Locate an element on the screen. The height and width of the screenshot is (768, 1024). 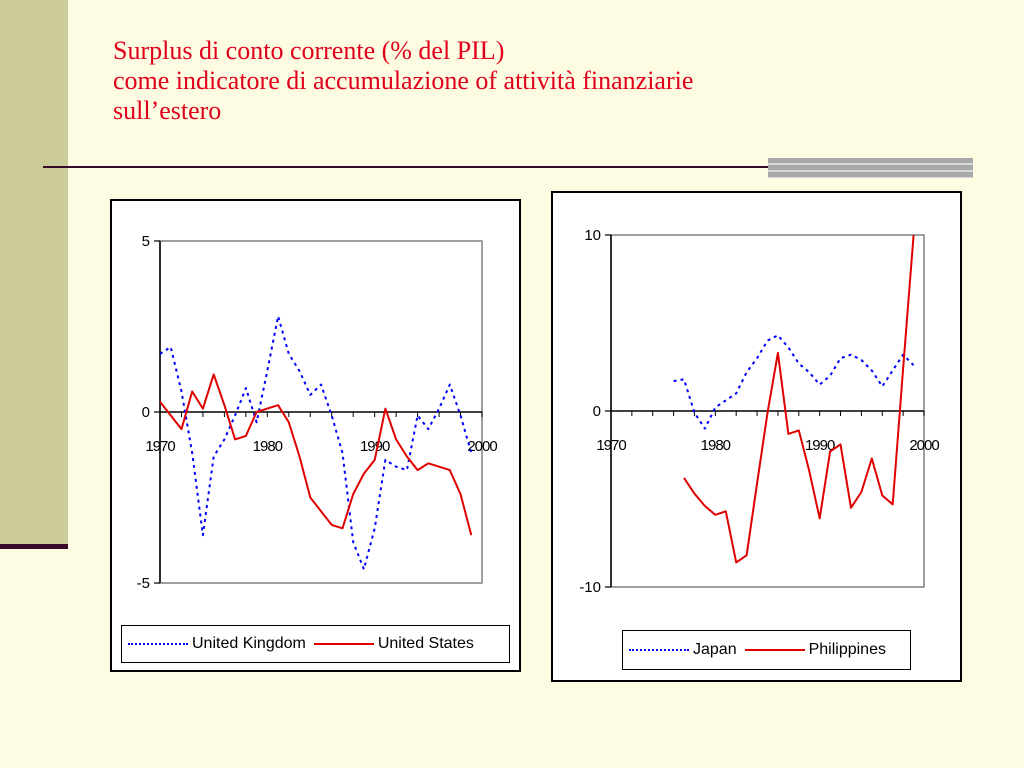
legend-label-united-kingdom: United Kingdom is located at coordinates (249, 643).